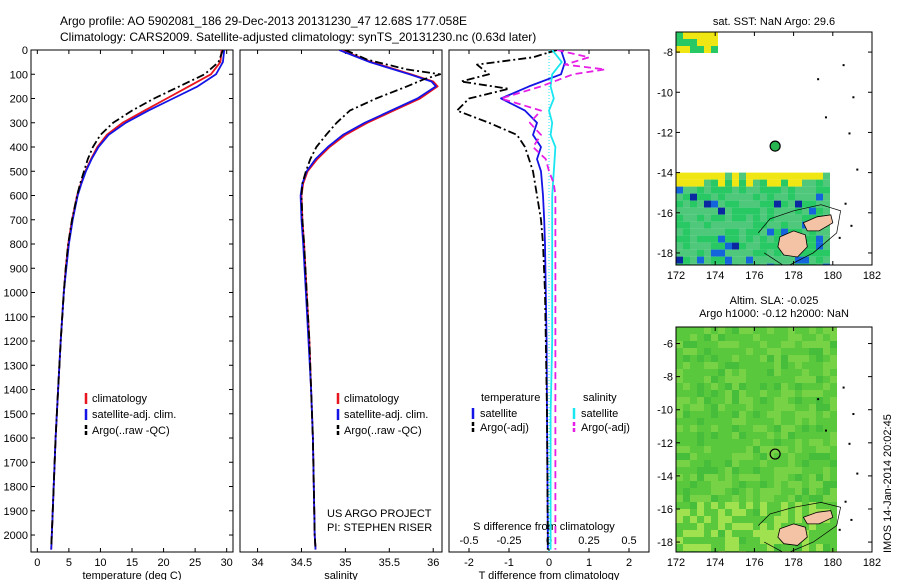 This screenshot has width=900, height=580. Describe the element at coordinates (504, 428) in the screenshot. I see `legend-label: Argo(-adj)` at that location.